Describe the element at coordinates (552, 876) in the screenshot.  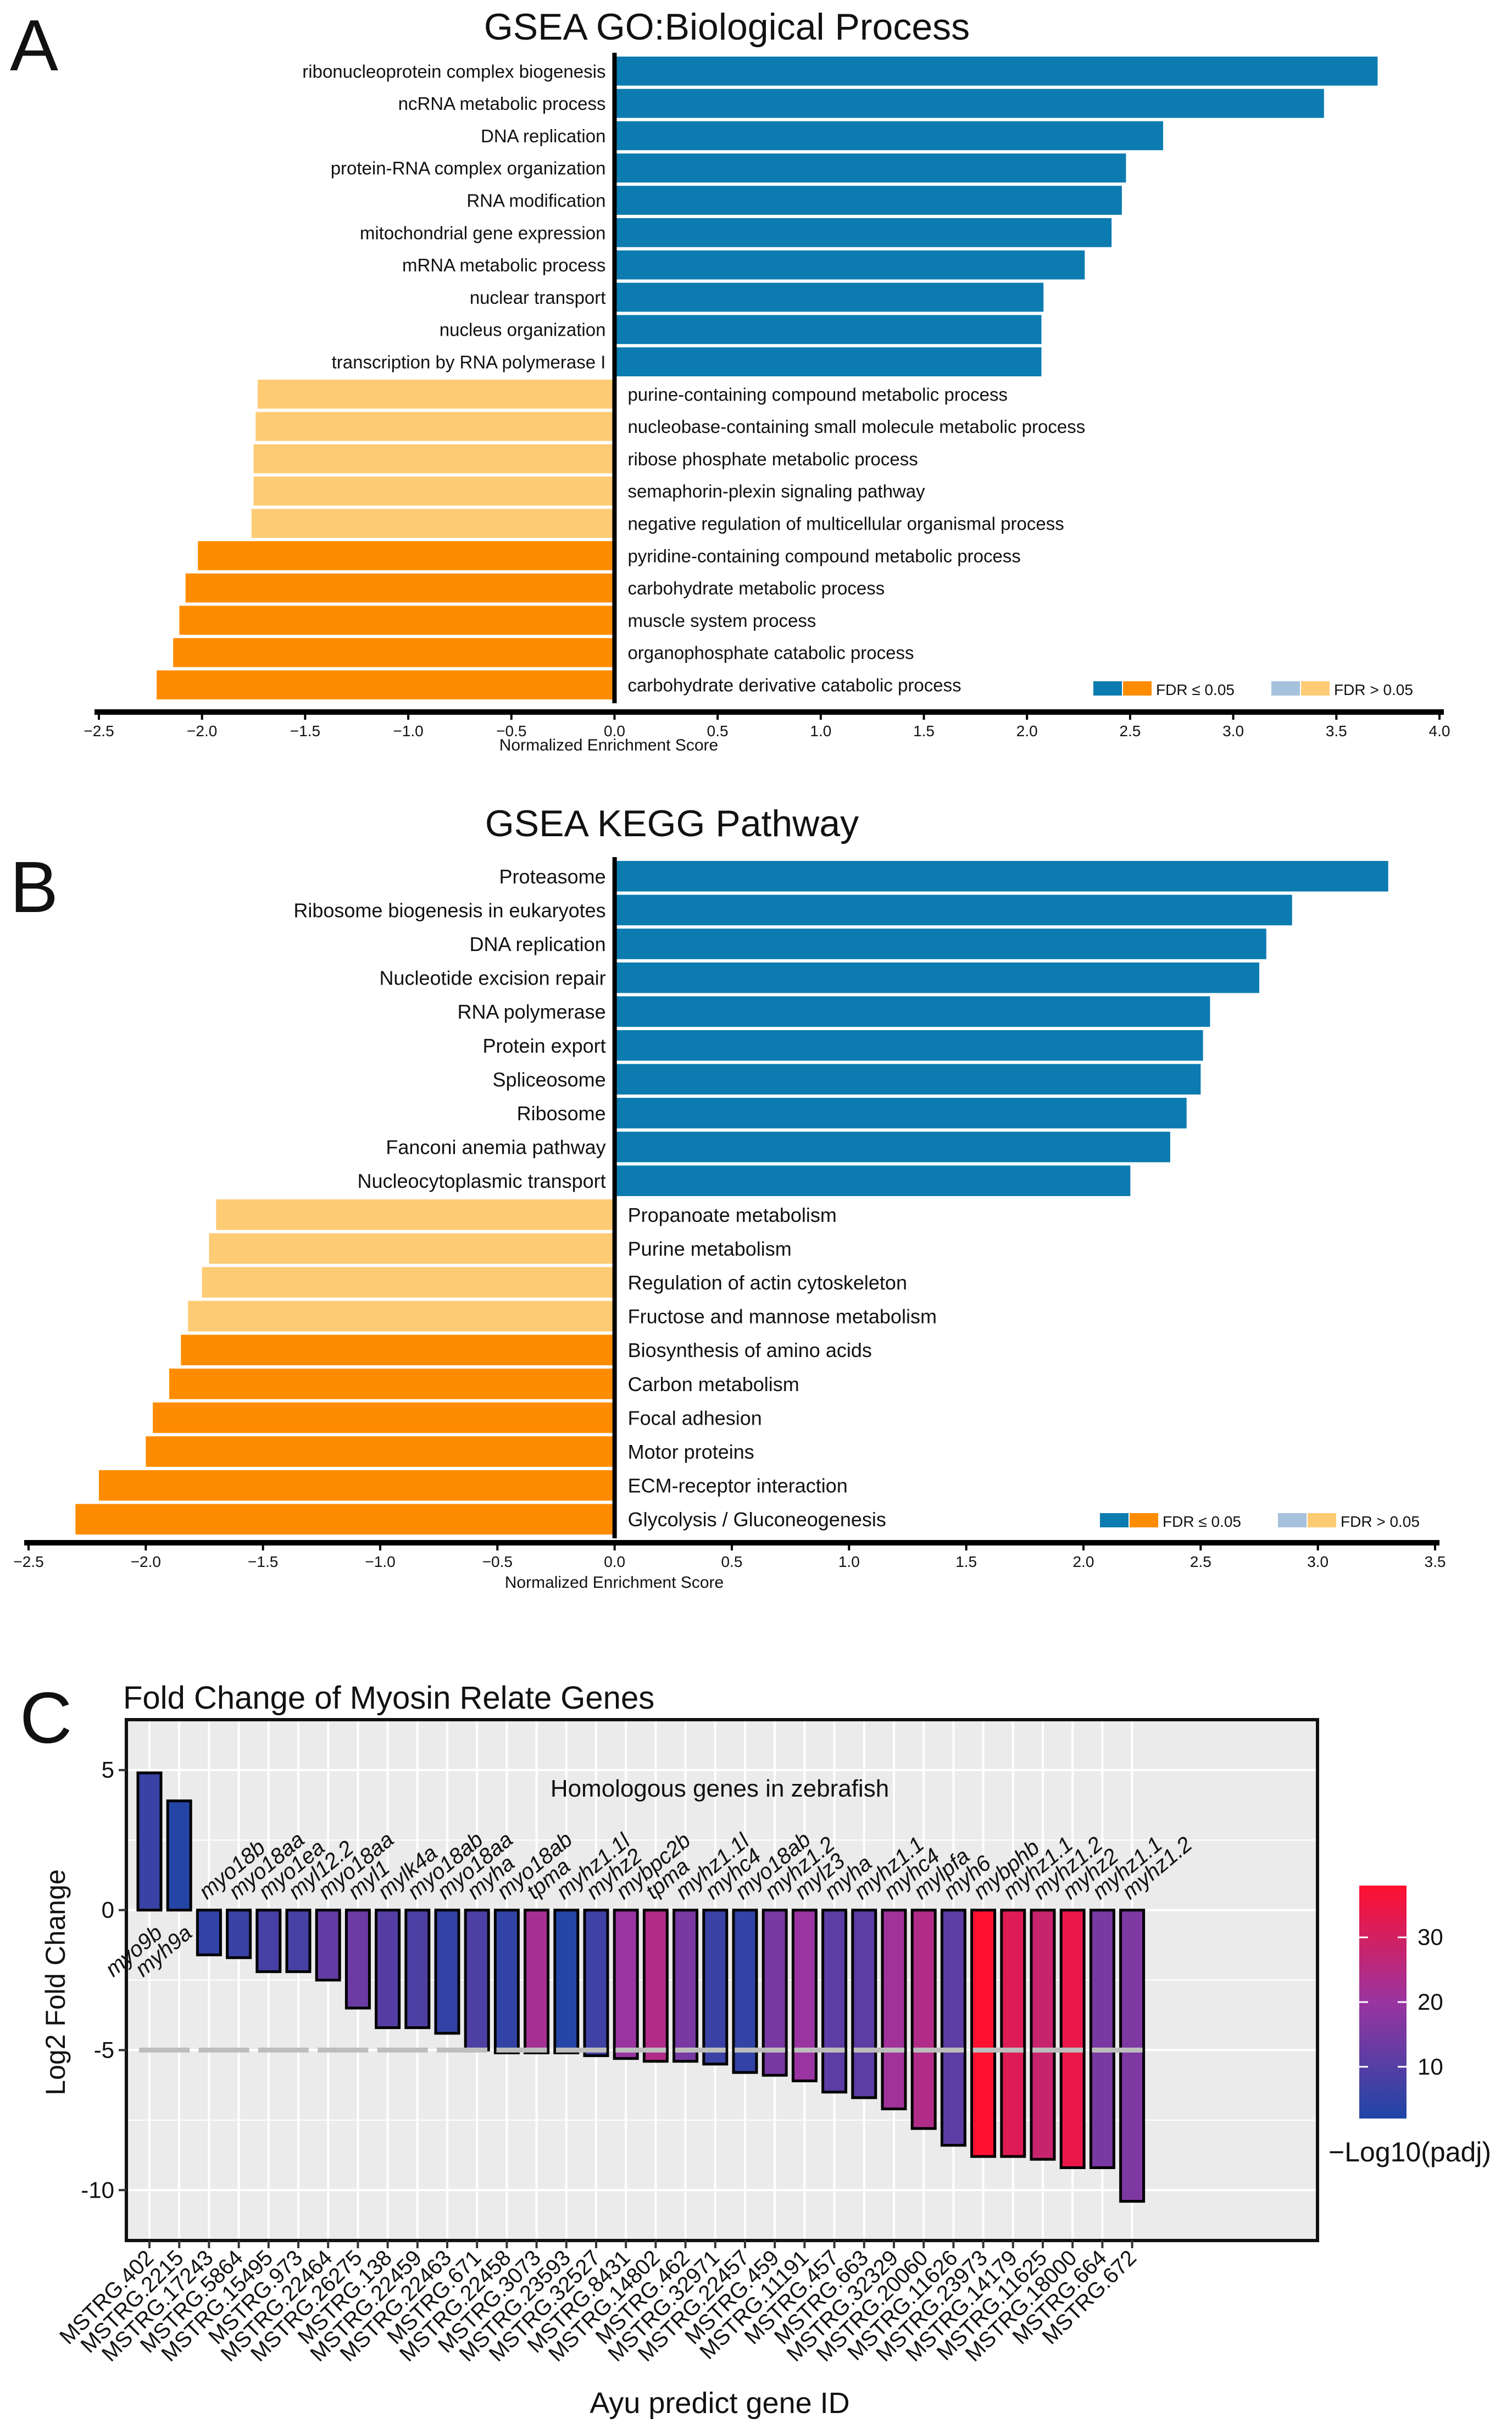
I see `bar-label-B-0: Proteasome` at that location.